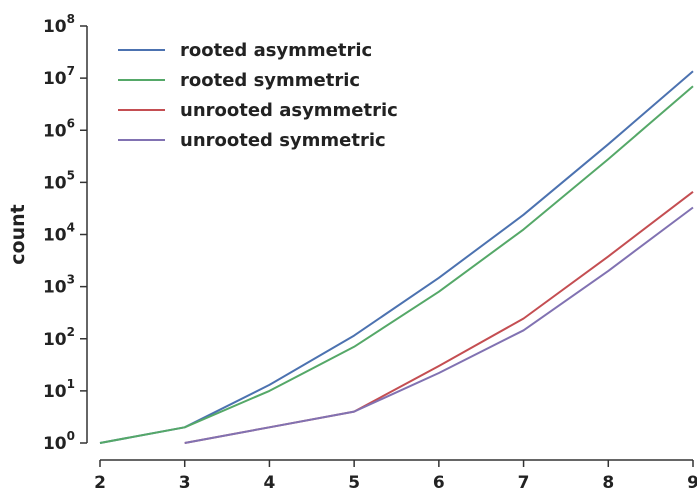 The image size is (697, 491). Describe the element at coordinates (185, 482) in the screenshot. I see `x-tick-label: 3` at that location.